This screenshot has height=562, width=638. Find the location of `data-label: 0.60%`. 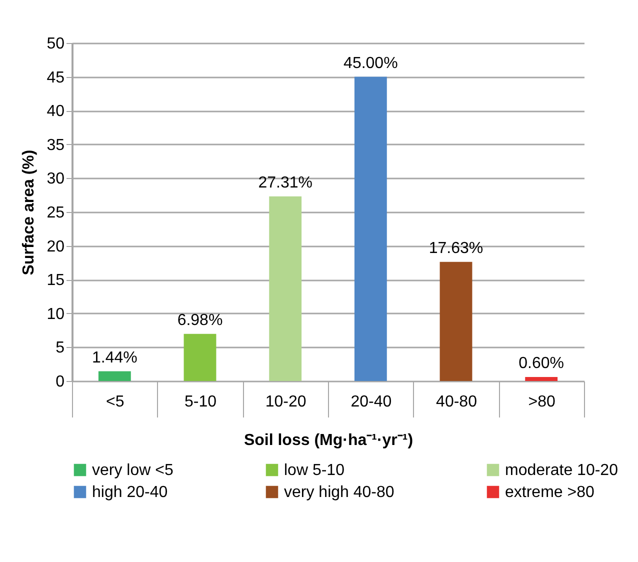

data-label: 0.60% is located at coordinates (541, 363).